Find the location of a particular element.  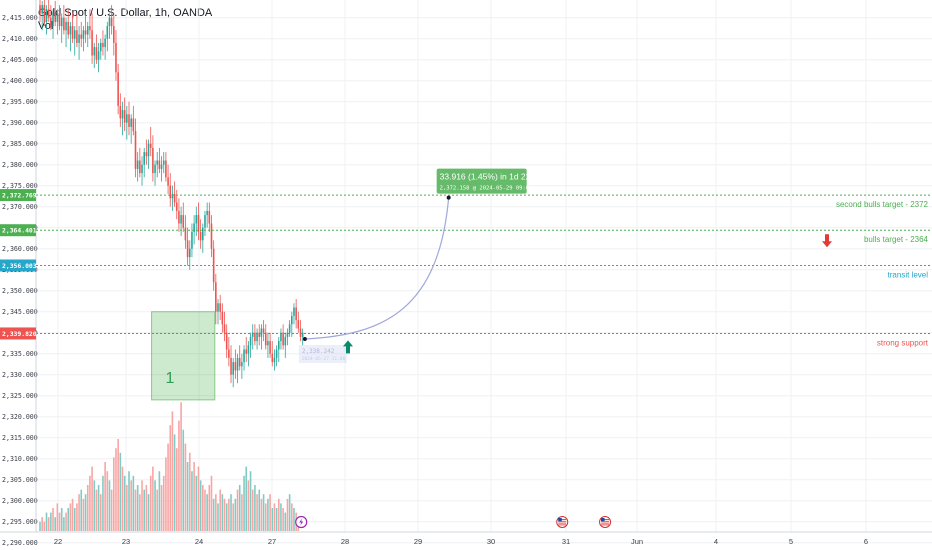

symbol-title: Gold Spot / U.S. Dollar, 1h, OANDA is located at coordinates (125, 13).